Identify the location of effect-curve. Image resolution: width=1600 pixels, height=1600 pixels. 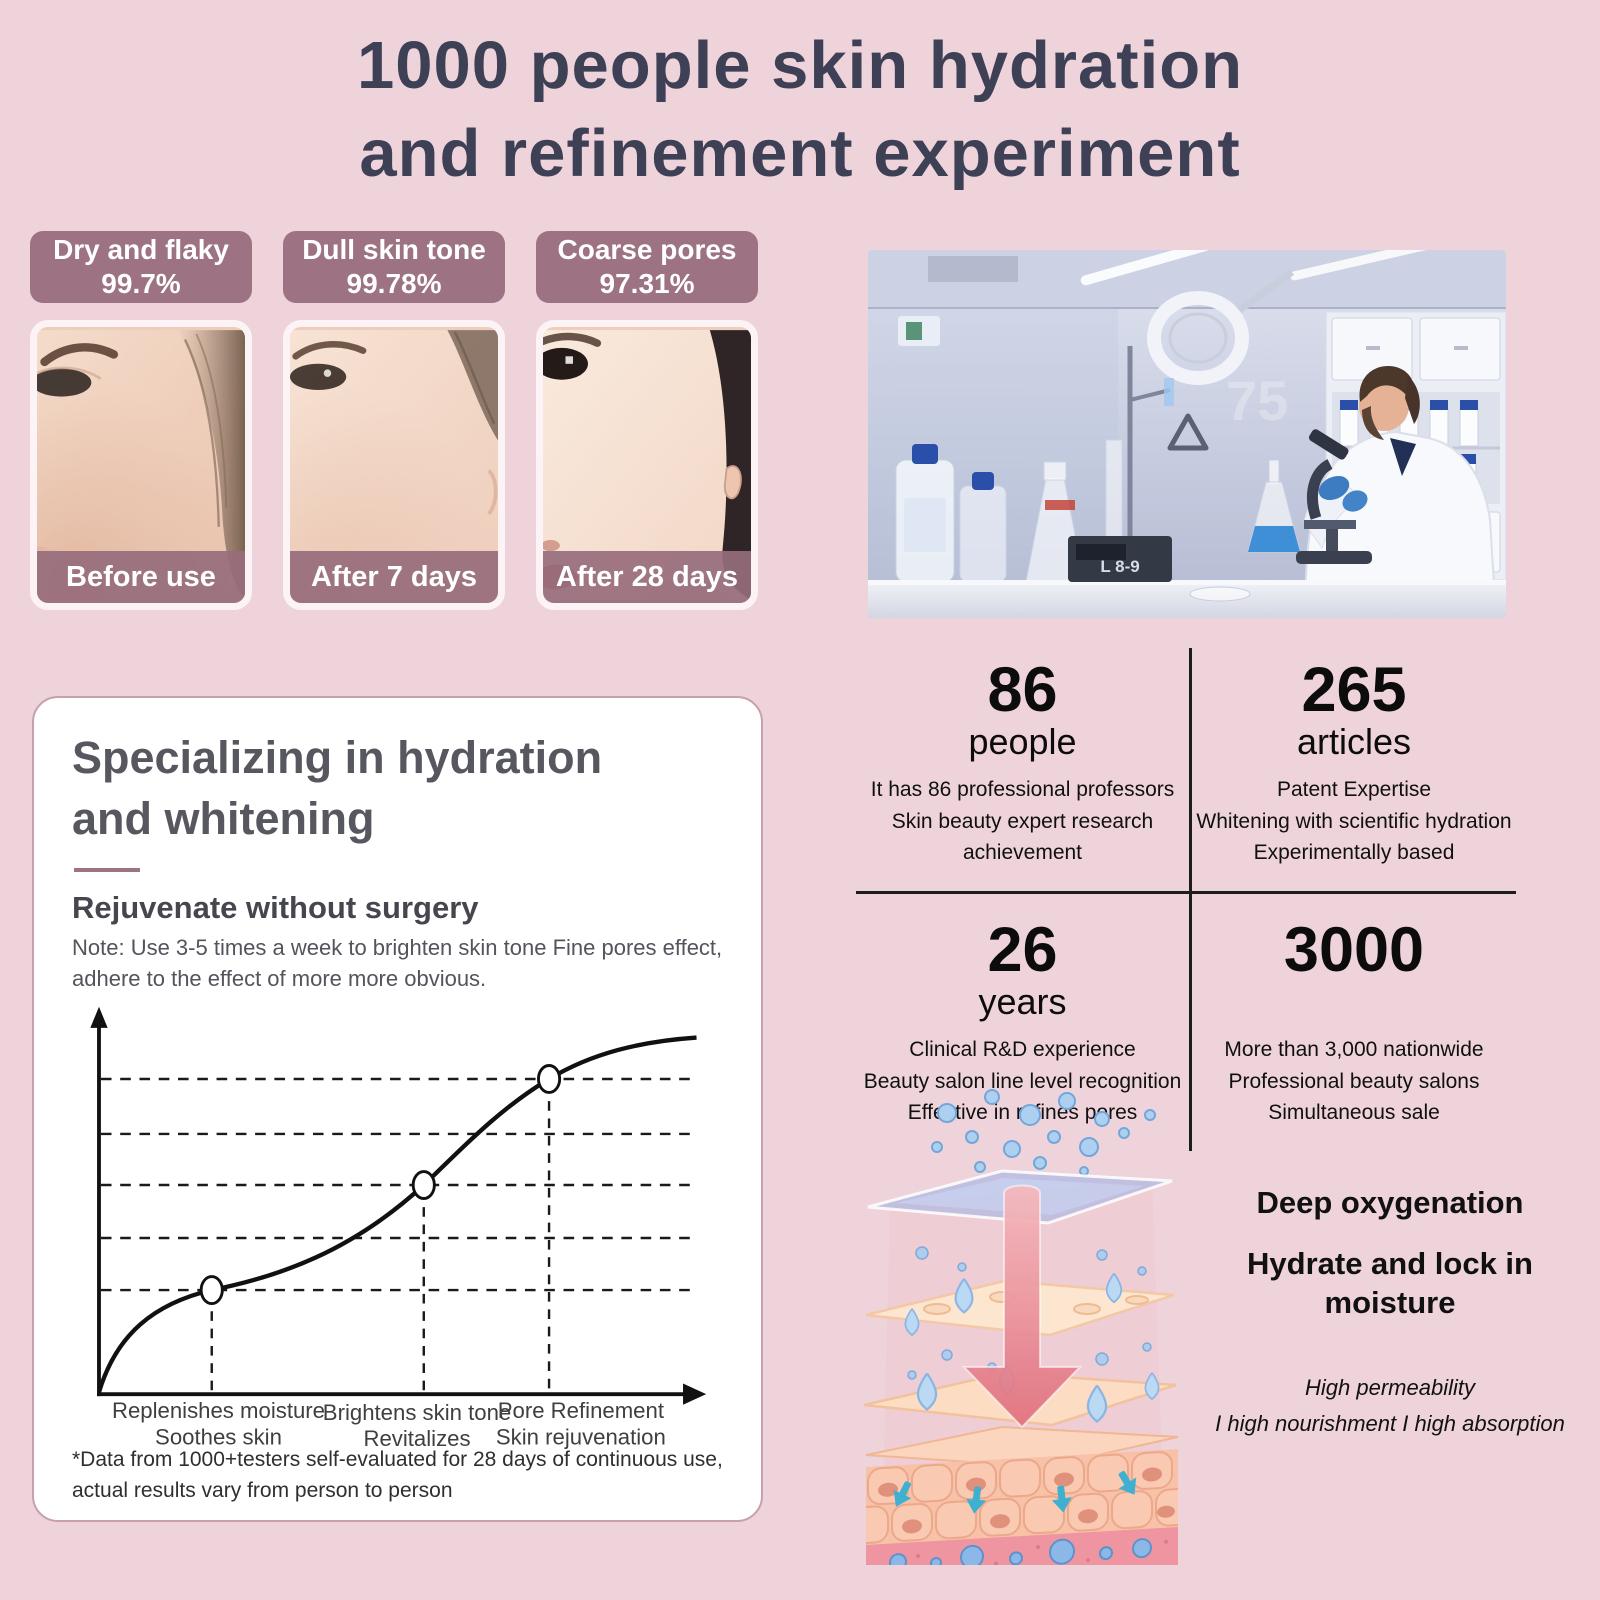
(396, 1214).